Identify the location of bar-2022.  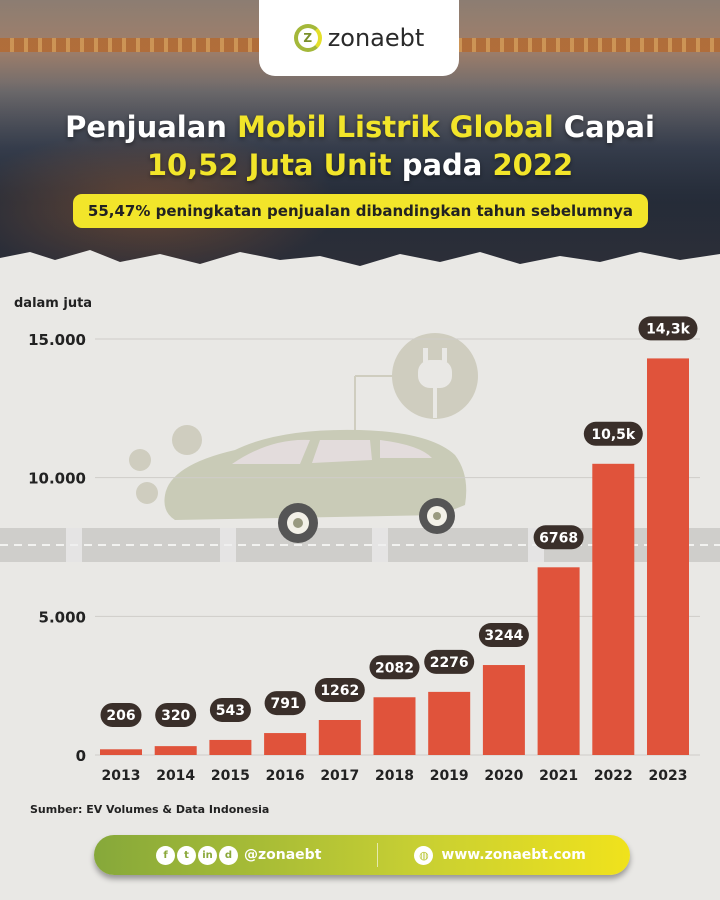
(613, 609).